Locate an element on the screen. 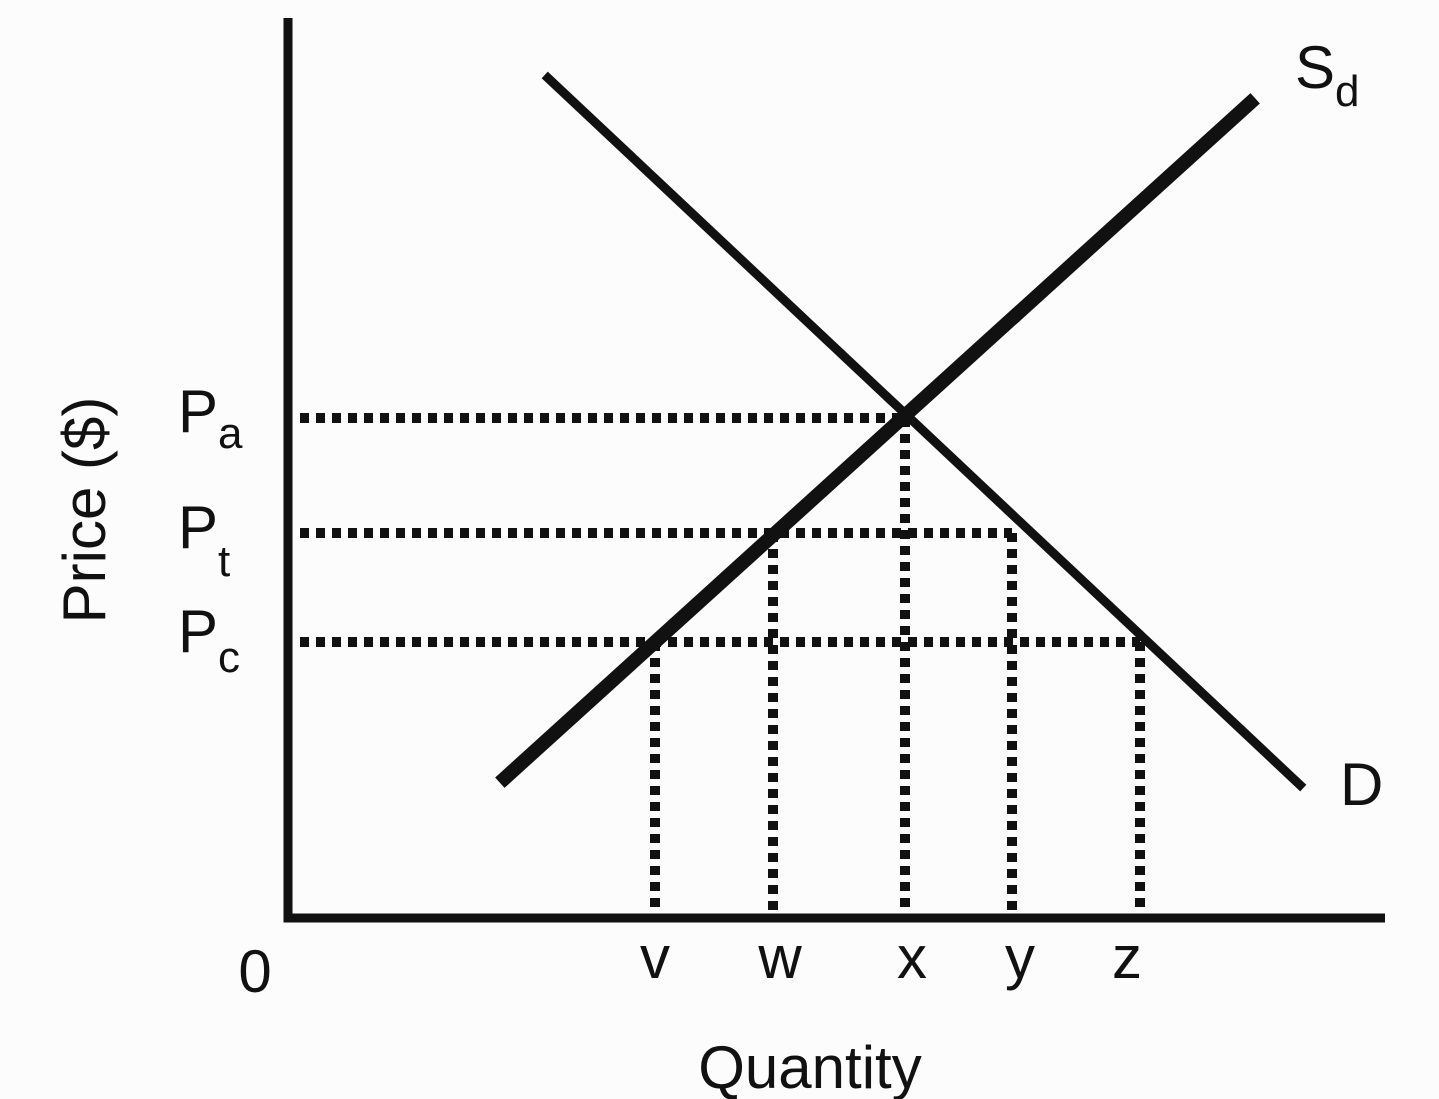  supply-label: Sd is located at coordinates (1327, 75).